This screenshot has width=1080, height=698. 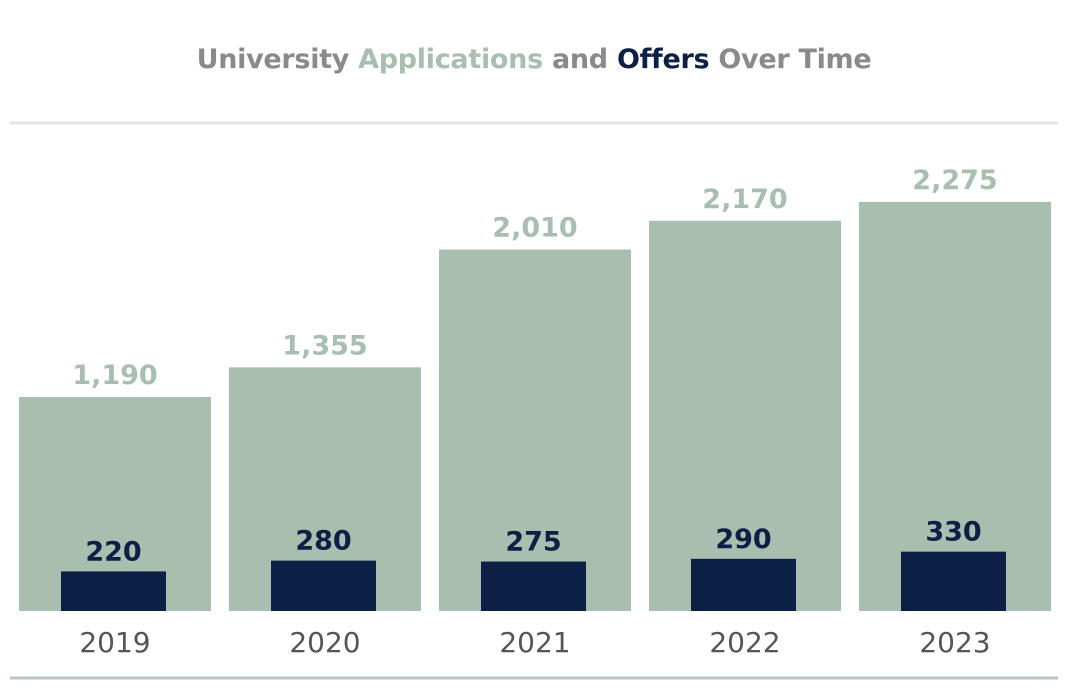 What do you see at coordinates (790, 59) in the screenshot?
I see `title-text-over-time: Over Time` at bounding box center [790, 59].